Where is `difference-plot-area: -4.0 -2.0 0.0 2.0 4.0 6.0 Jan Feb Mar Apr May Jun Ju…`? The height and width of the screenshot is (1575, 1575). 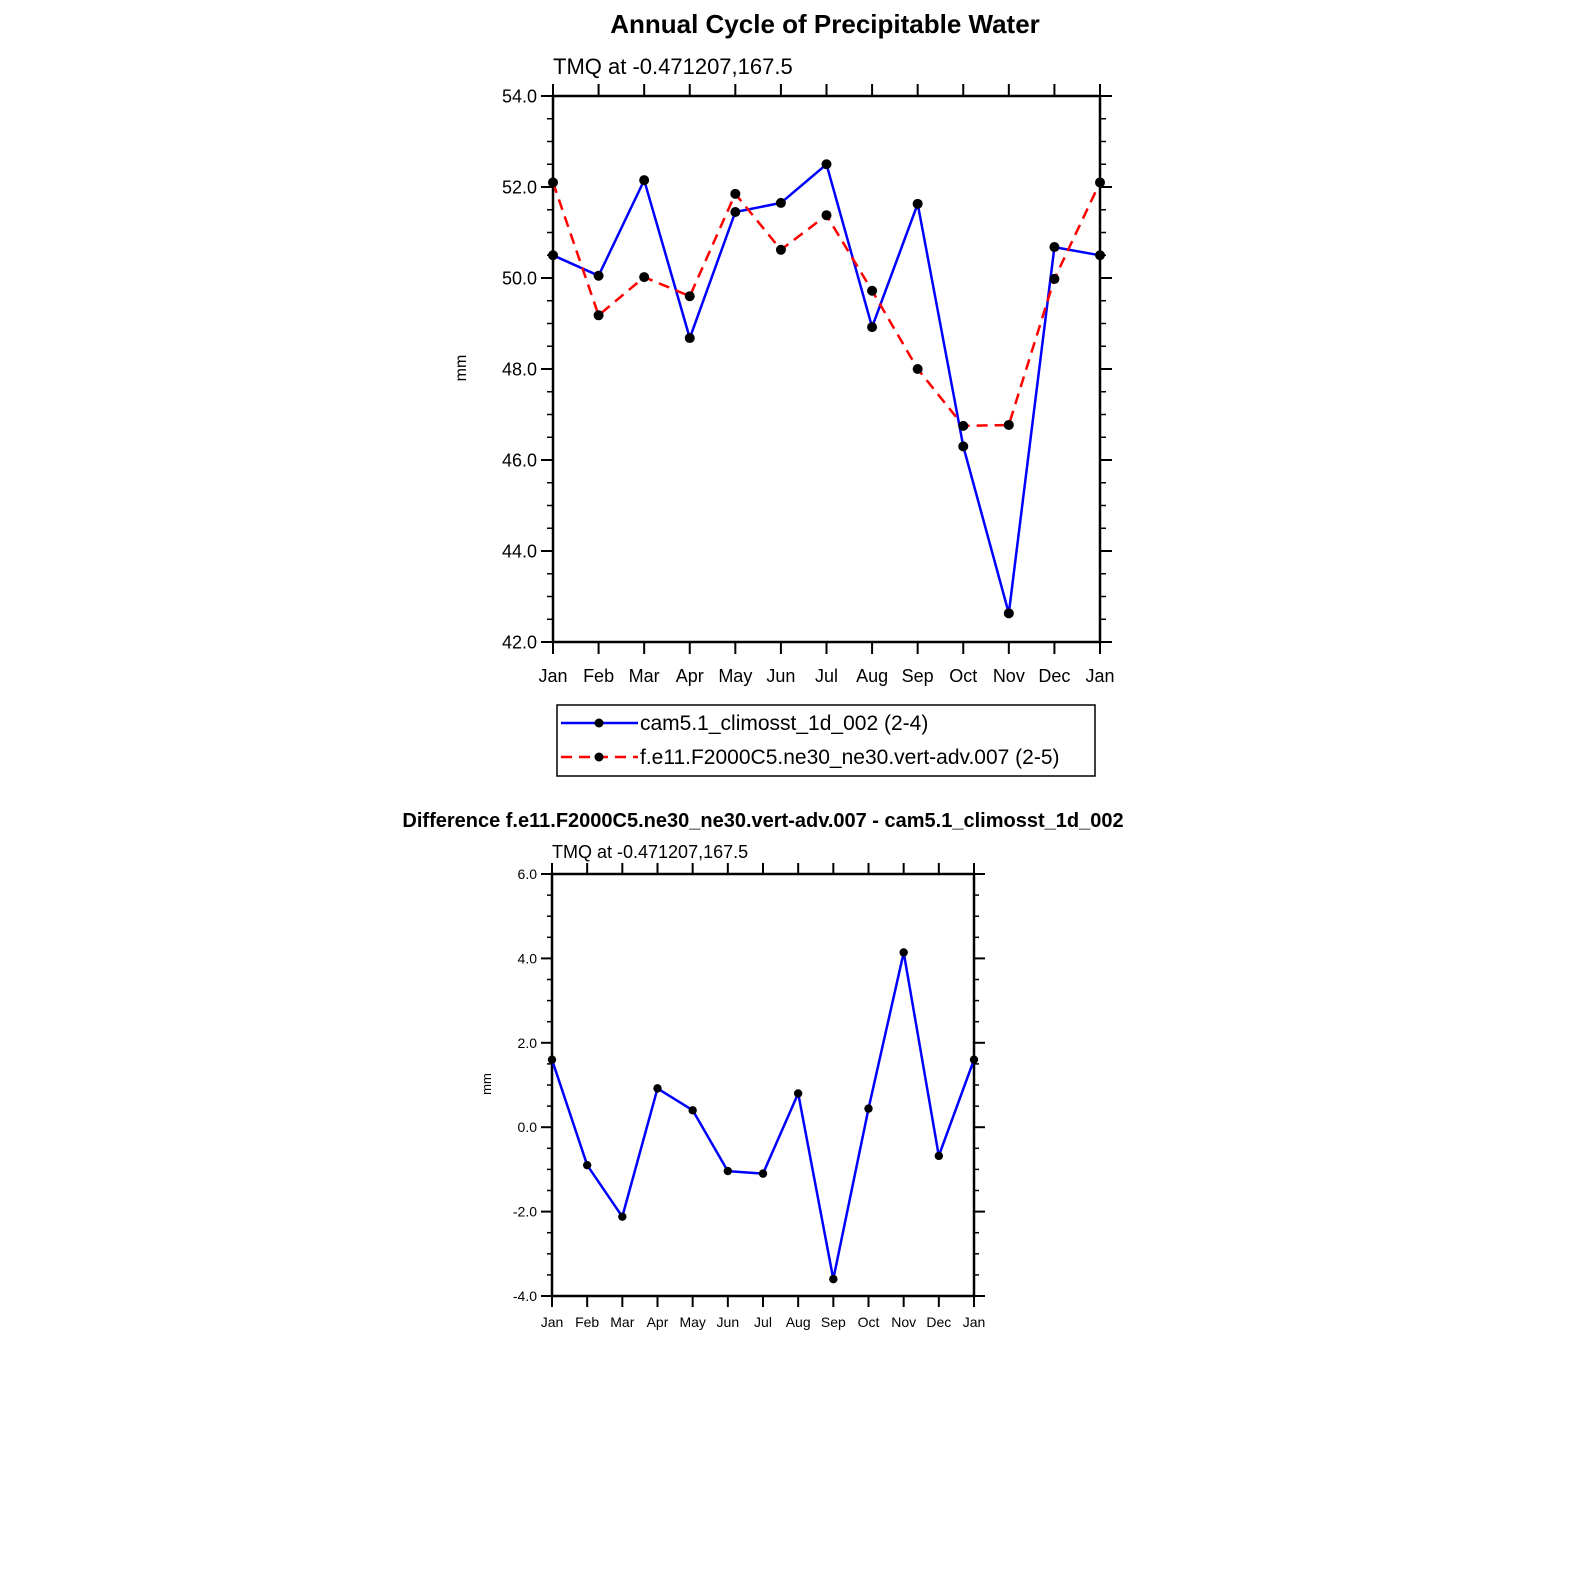
difference-plot-area: -4.0 -2.0 0.0 2.0 4.0 6.0 Jan Feb Mar Apr May Jun Ju… is located at coordinates (749, 1096).